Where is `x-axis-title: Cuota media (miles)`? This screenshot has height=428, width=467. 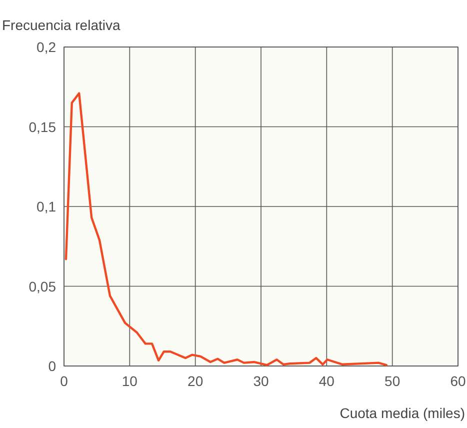 x-axis-title: Cuota media (miles) is located at coordinates (402, 413).